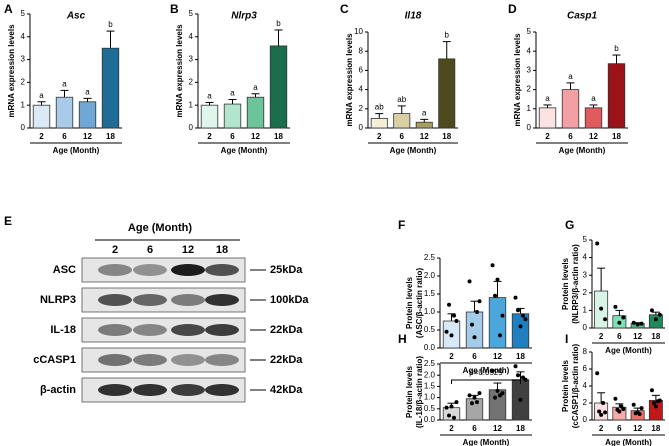 This screenshot has width=669, height=446. What do you see at coordinates (286, 390) in the screenshot?
I see `blot-size-label: 42kDa` at bounding box center [286, 390].